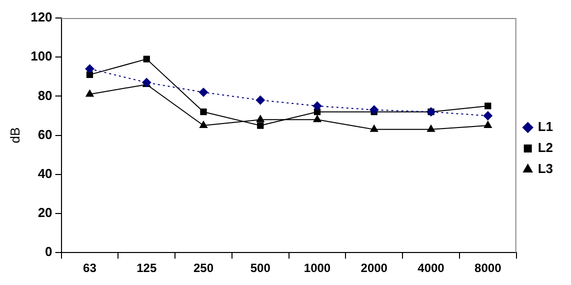 This screenshot has width=571, height=285. I want to click on y-tick-label: 60, so click(45, 134).